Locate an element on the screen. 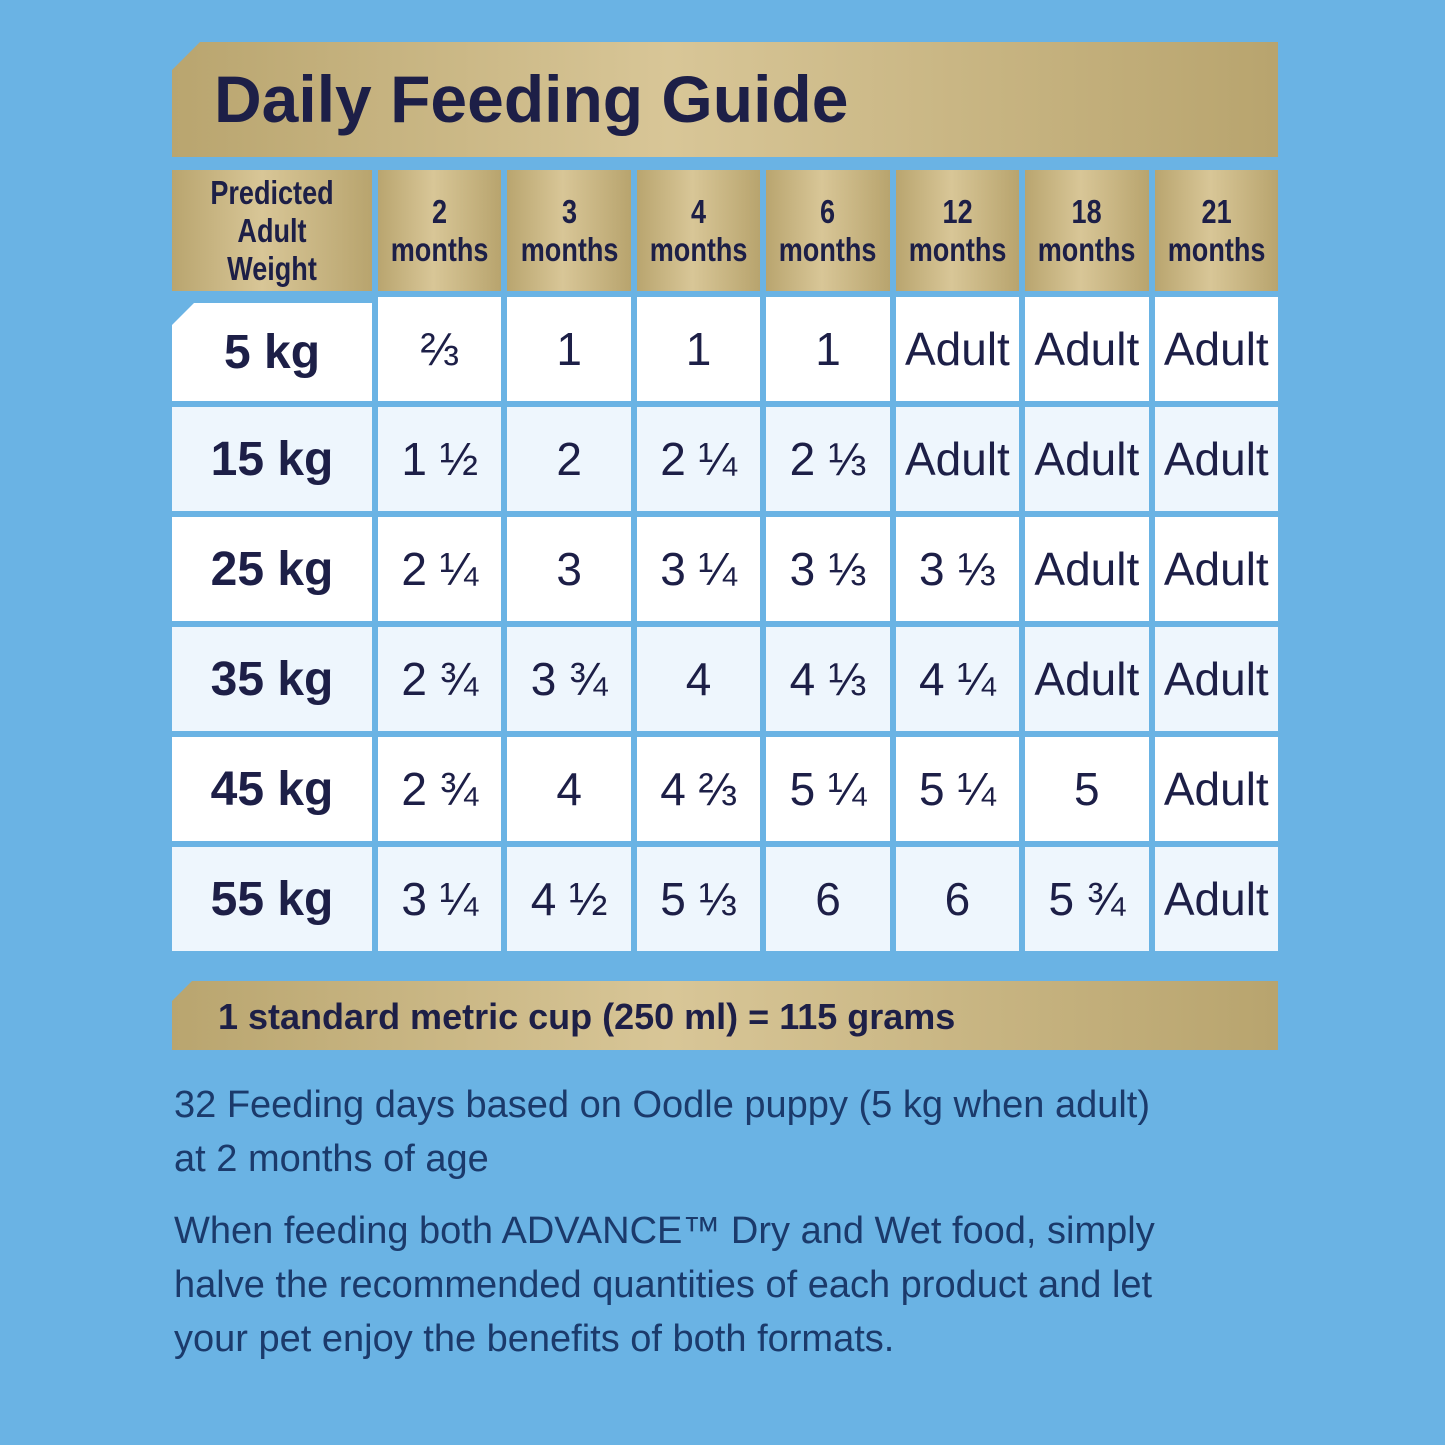  header-line: 2 is located at coordinates (440, 211).